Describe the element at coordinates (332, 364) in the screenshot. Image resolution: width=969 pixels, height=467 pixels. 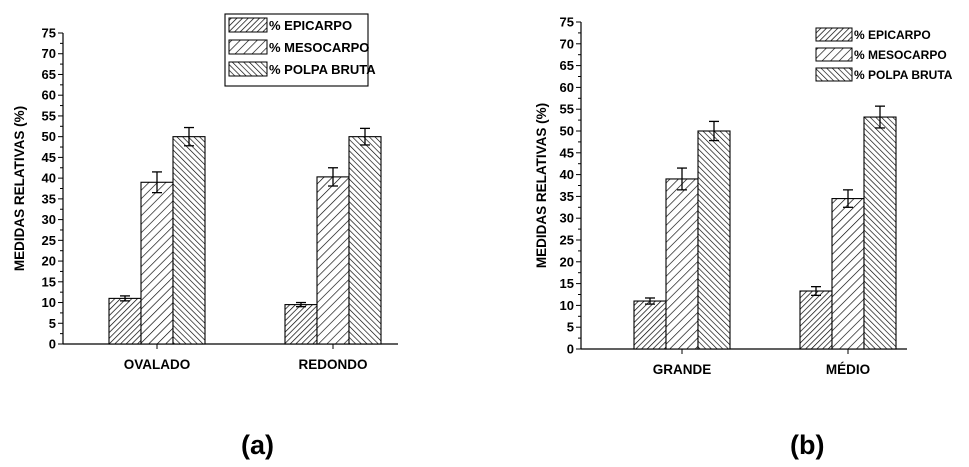
I see `x-tick-label-redondo: REDONDO` at that location.